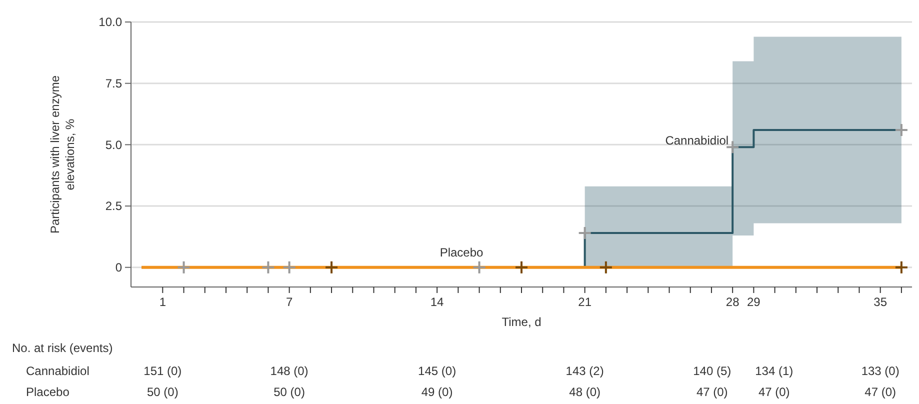 Image resolution: width=919 pixels, height=404 pixels. I want to click on x-tick-label: 14, so click(437, 302).